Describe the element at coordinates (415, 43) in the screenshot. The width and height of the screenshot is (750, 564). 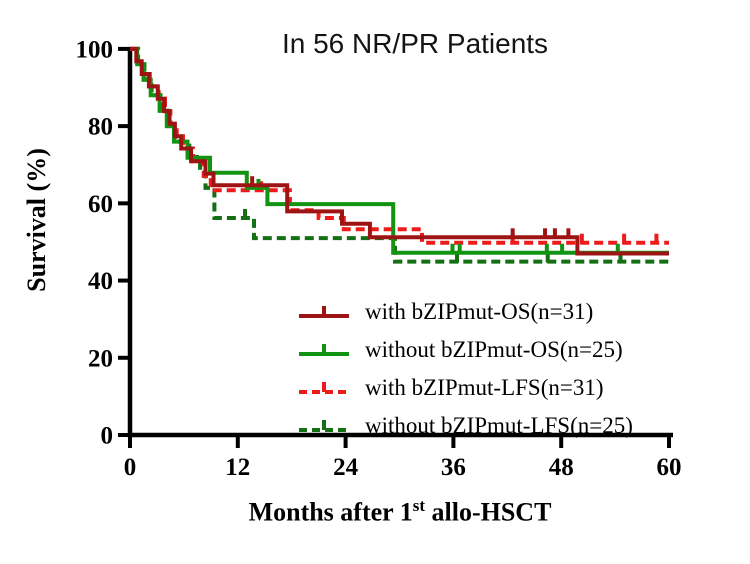
I see `chart-title: In 56 NR/PR Patients` at that location.